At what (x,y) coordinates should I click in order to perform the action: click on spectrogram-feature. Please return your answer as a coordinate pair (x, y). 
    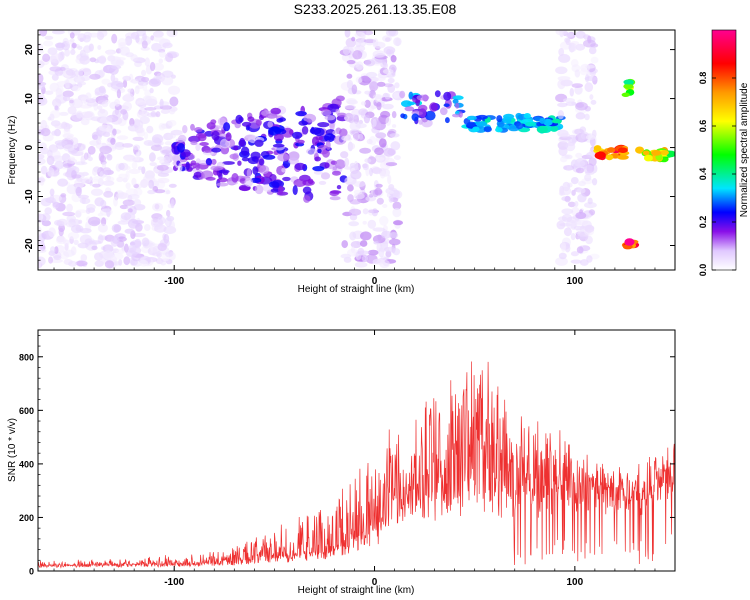
    Looking at the image, I should click on (611, 152).